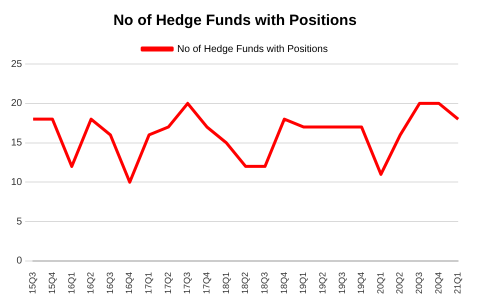  Describe the element at coordinates (457, 283) in the screenshot. I see `x-tick-label: 21Q1` at that location.